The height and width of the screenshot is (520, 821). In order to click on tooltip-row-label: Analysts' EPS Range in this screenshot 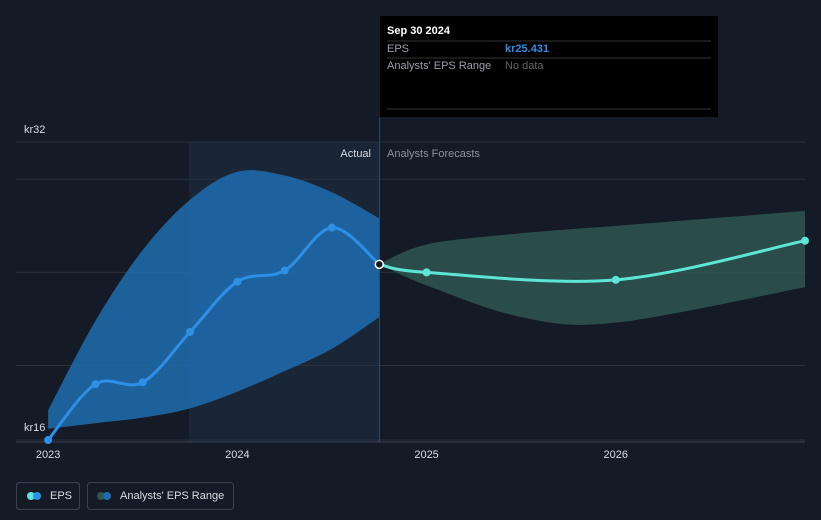, I will do `click(439, 66)`.